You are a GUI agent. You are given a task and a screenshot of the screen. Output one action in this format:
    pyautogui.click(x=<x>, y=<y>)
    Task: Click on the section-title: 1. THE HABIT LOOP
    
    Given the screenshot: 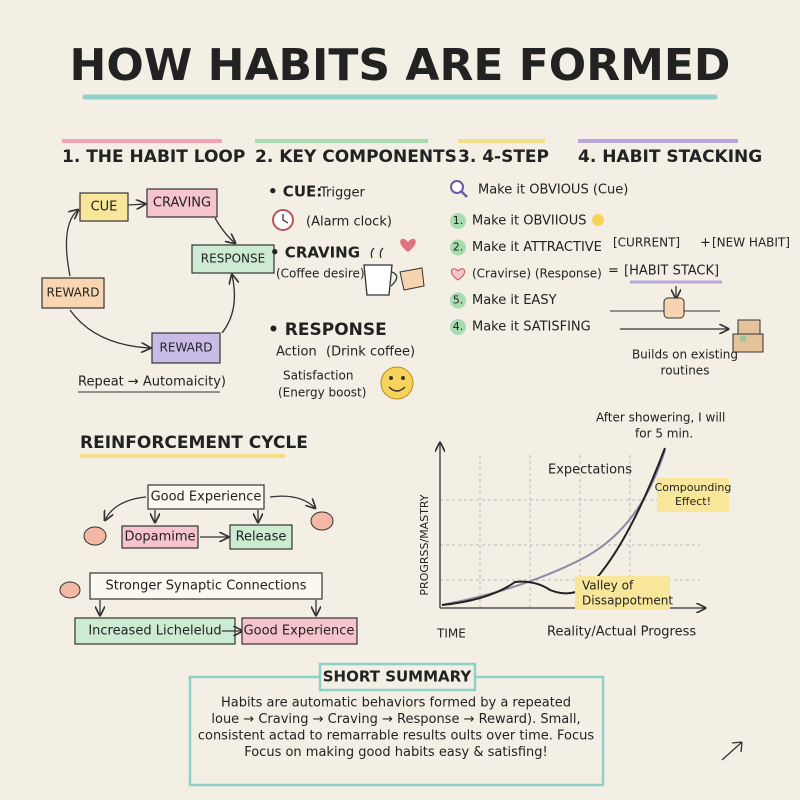 What is the action you would take?
    pyautogui.click(x=153, y=157)
    